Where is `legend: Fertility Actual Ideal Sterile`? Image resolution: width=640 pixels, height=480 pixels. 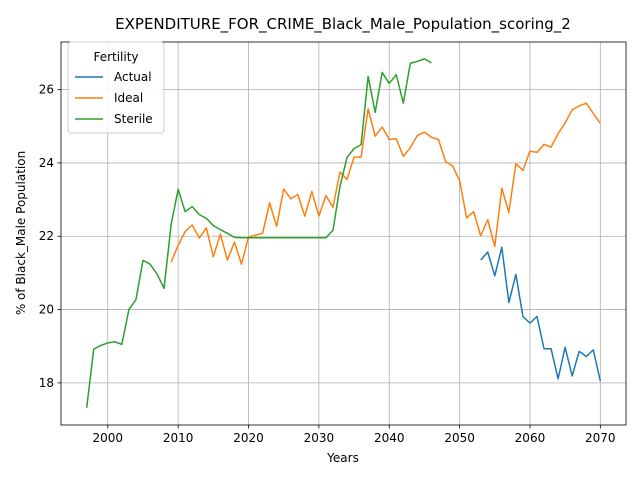 legend: Fertility Actual Ideal Sterile is located at coordinates (116, 87).